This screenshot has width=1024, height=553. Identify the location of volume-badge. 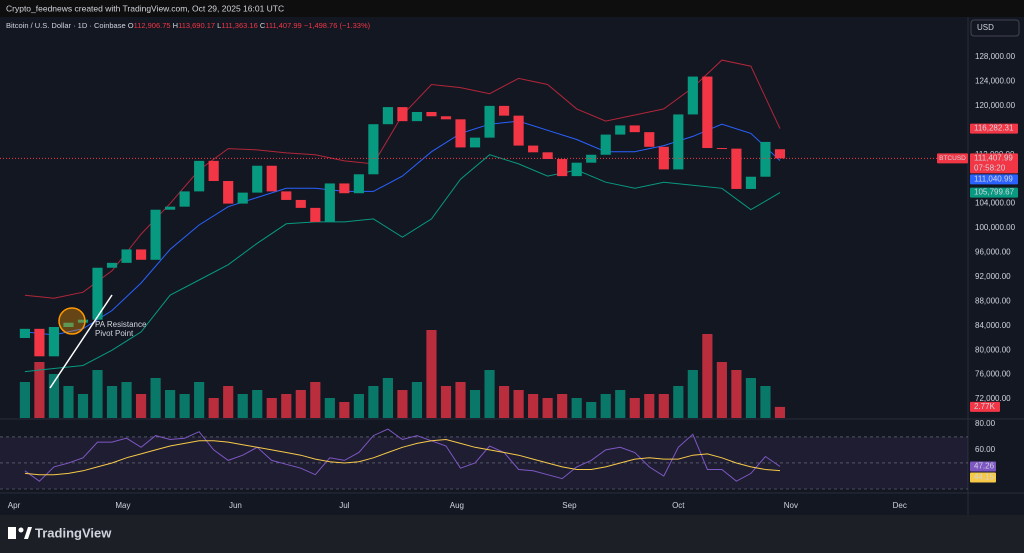
(985, 406).